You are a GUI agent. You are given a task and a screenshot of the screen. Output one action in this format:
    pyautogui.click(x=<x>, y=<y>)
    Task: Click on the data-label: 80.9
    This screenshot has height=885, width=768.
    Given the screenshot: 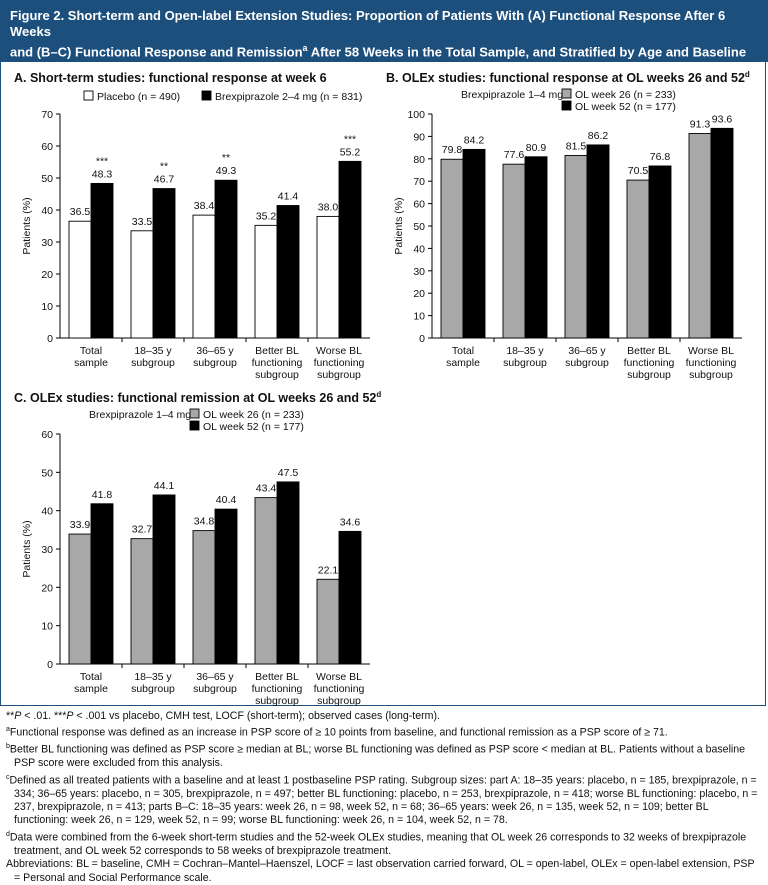 What is the action you would take?
    pyautogui.click(x=536, y=148)
    